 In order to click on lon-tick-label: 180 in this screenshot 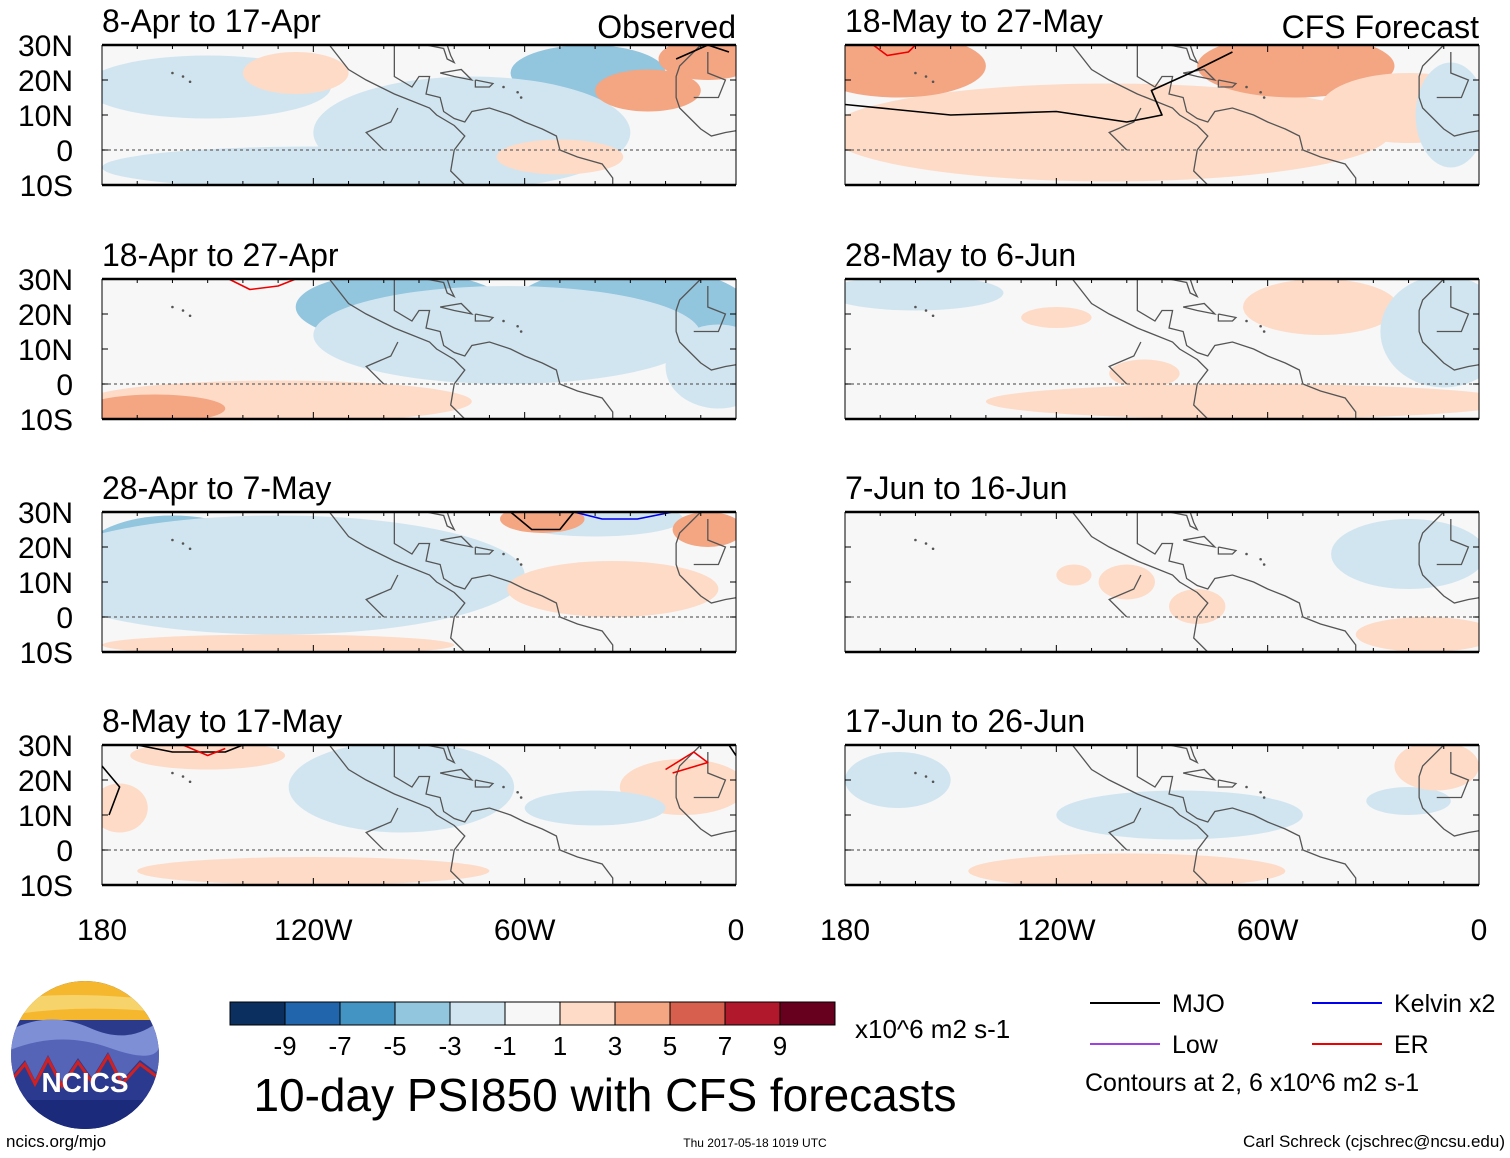, I will do `click(845, 930)`.